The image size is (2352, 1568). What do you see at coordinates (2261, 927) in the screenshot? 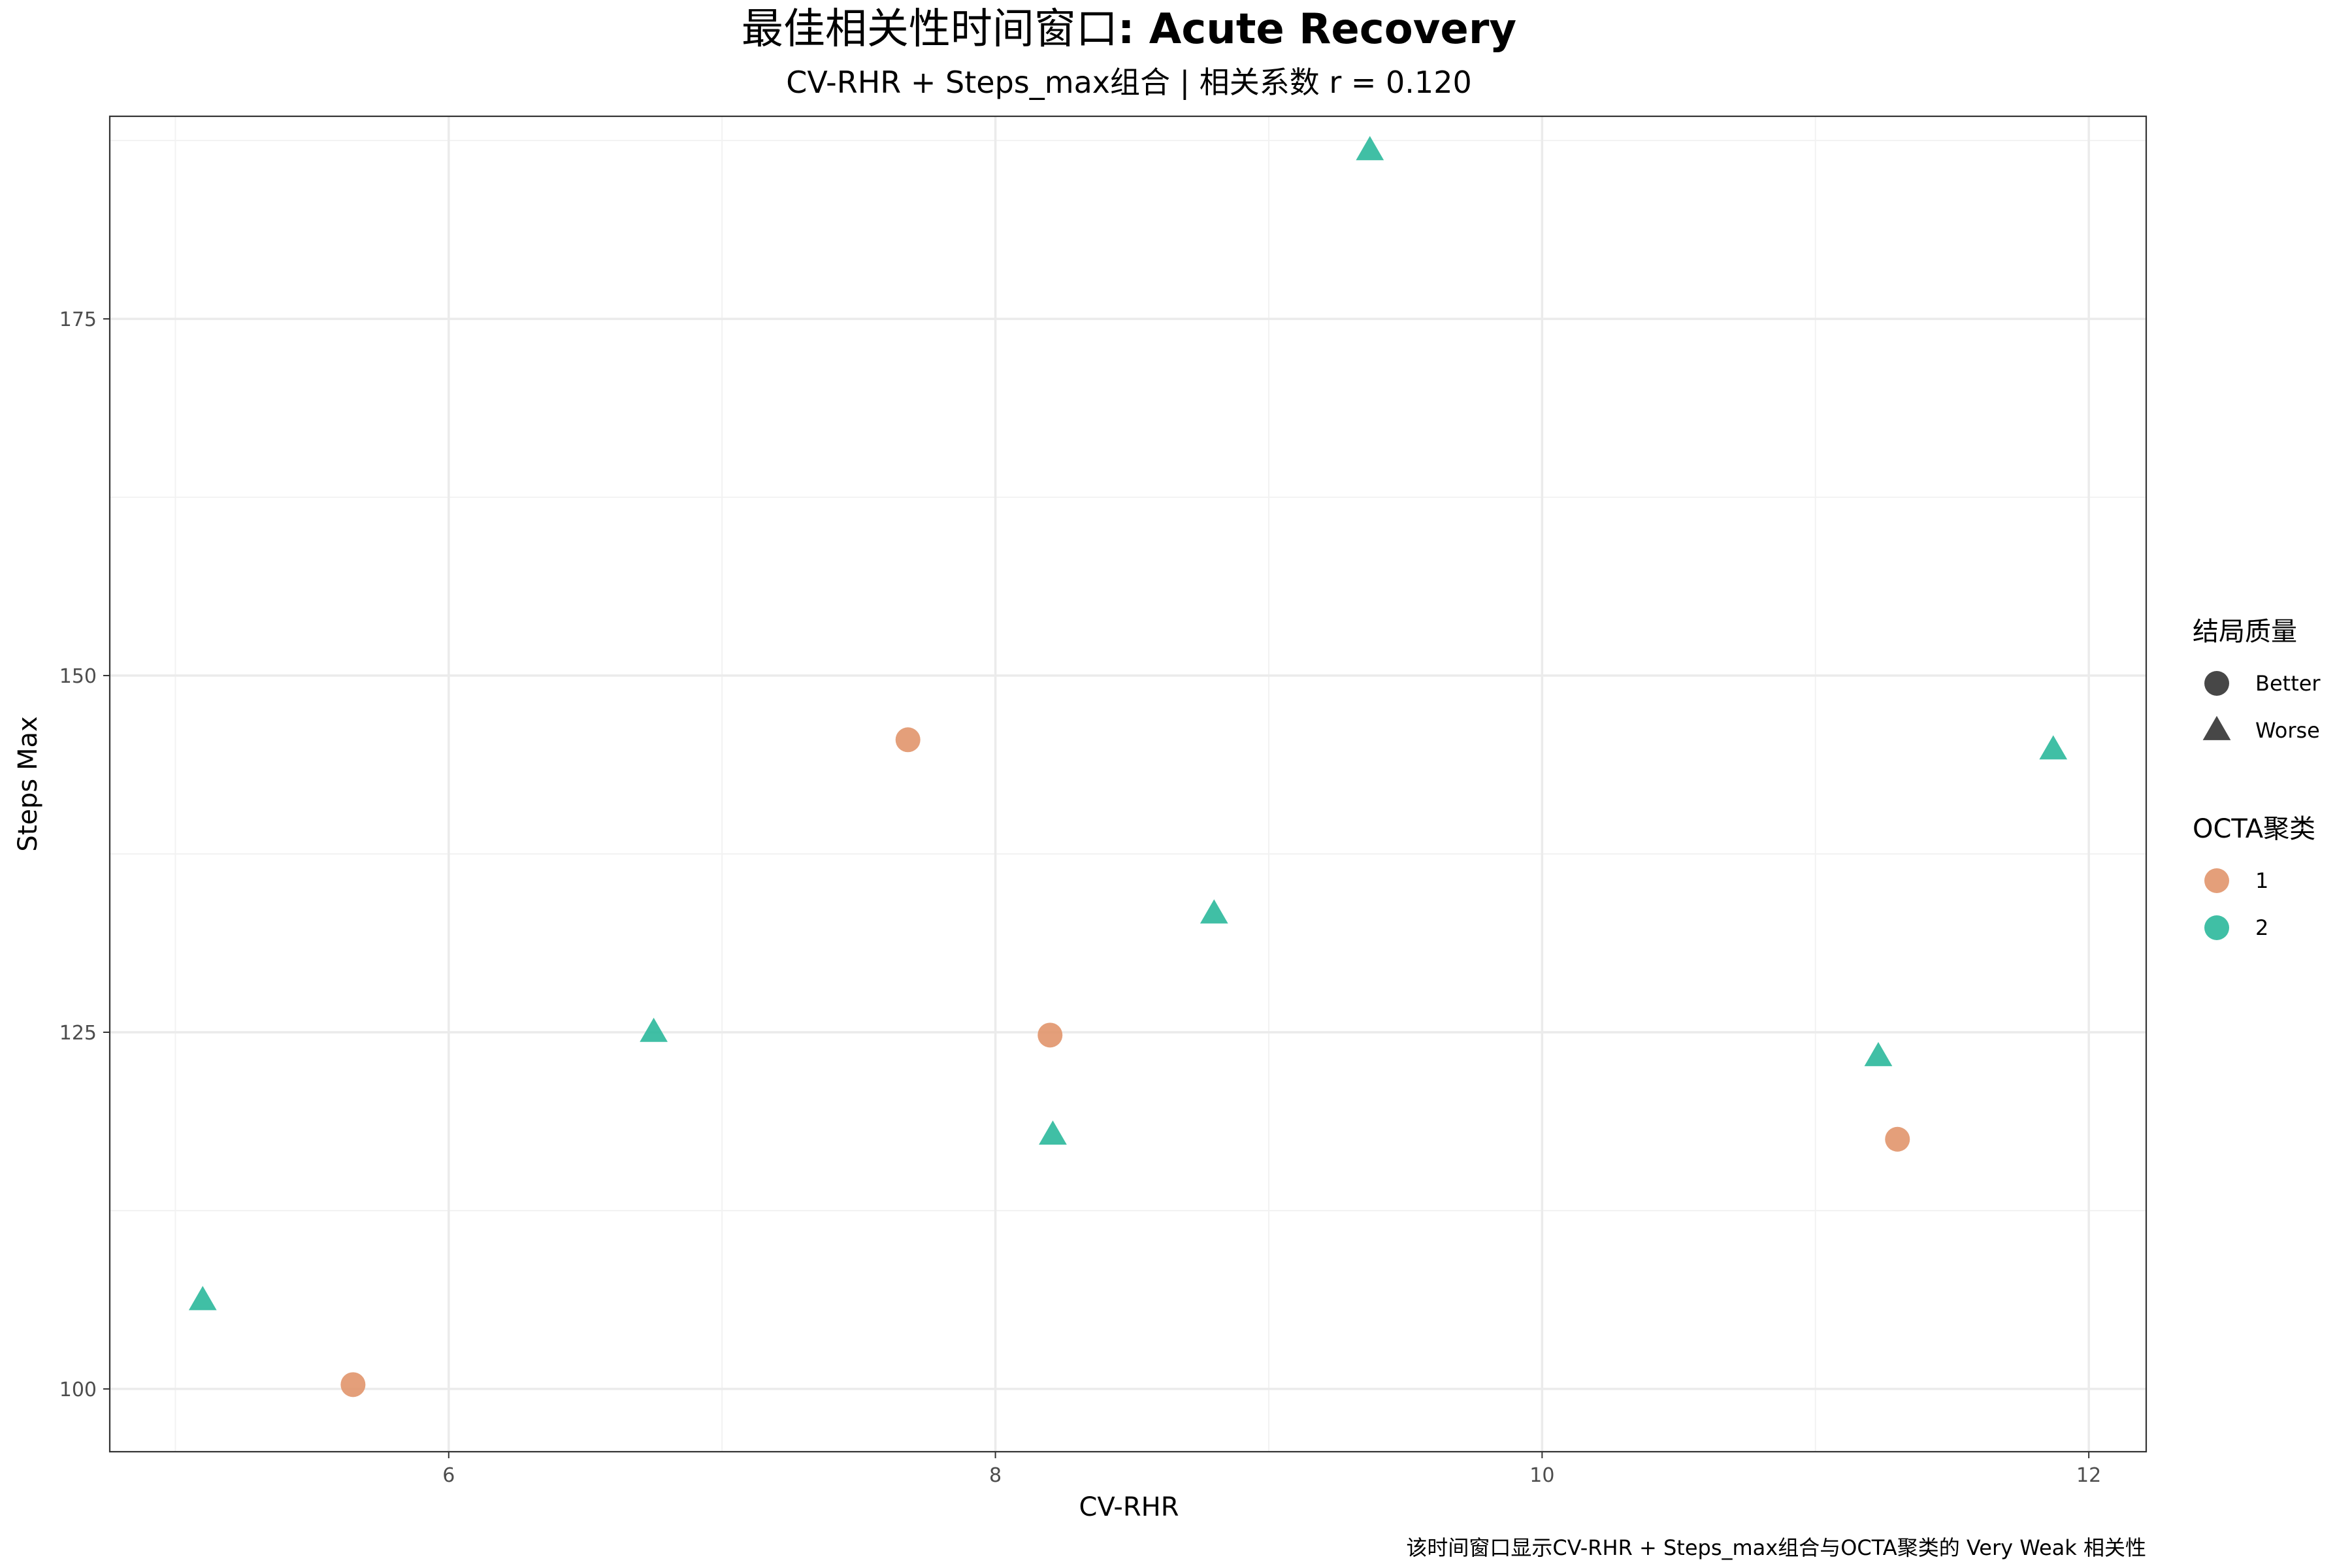
I see `legend-label-cluster-2: 2` at bounding box center [2261, 927].